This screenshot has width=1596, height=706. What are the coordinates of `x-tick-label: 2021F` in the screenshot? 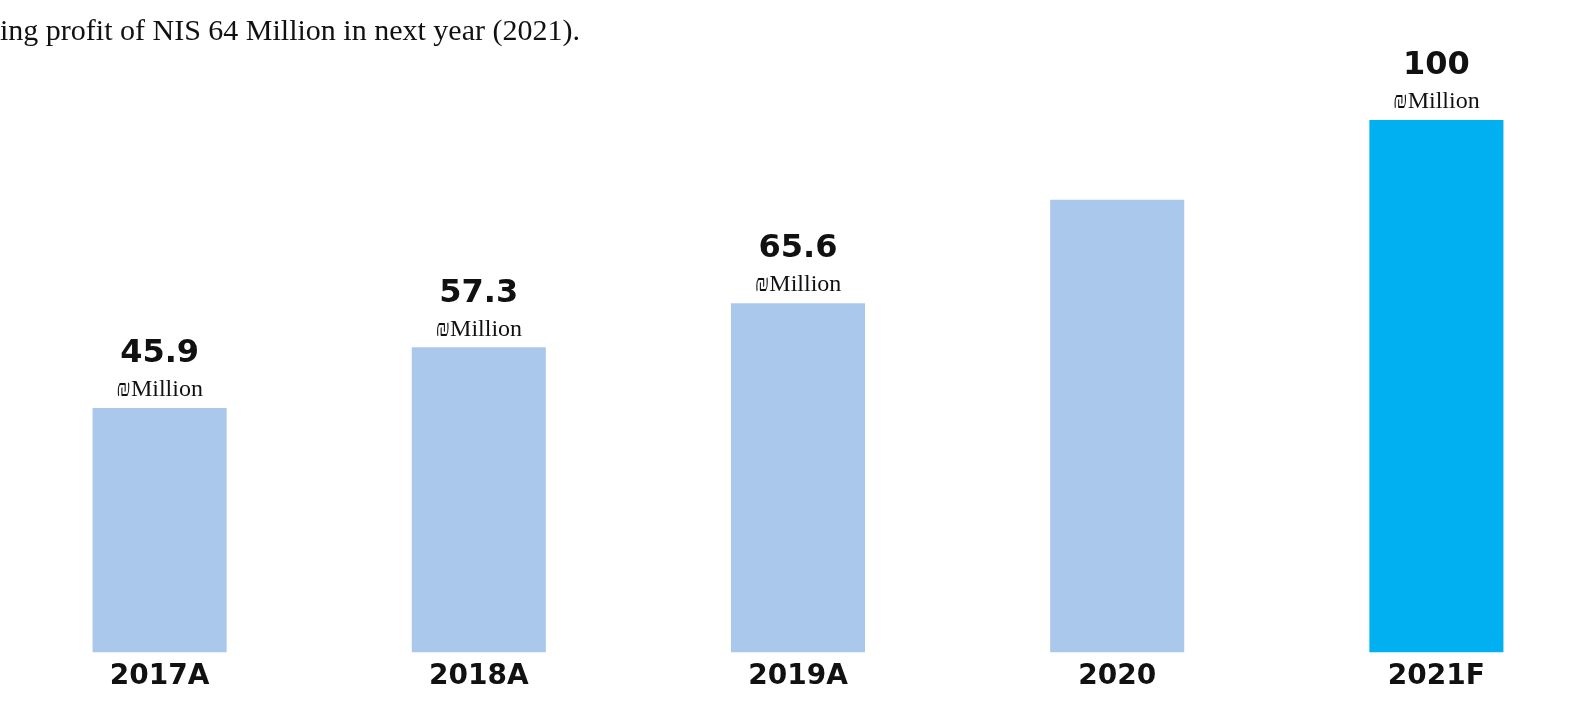 It's located at (1436, 675).